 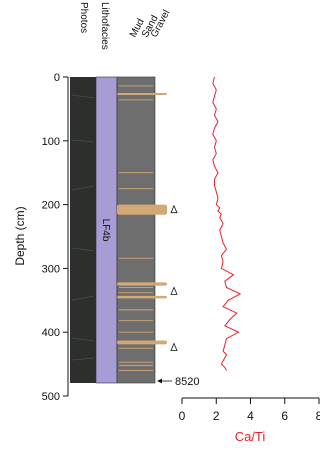 What do you see at coordinates (318, 416) in the screenshot?
I see `cati-tick-label: 8` at bounding box center [318, 416].